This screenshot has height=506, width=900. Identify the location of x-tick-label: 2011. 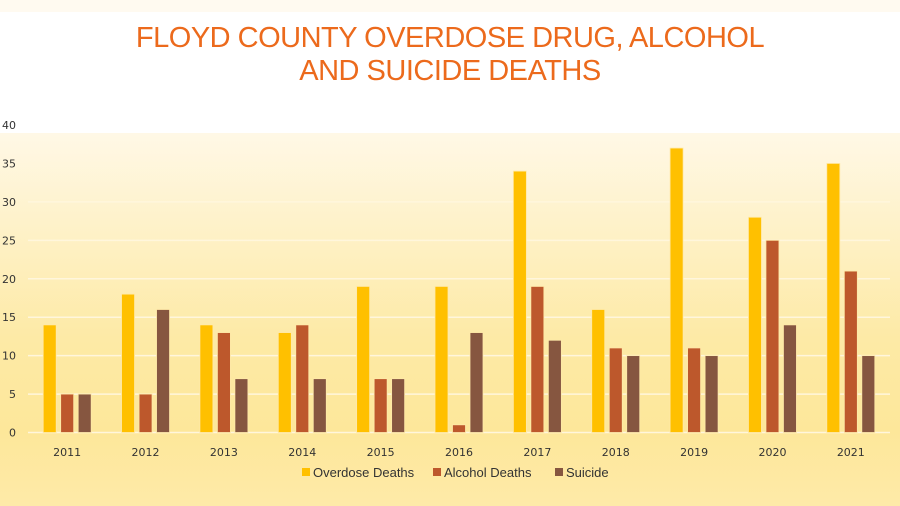
(67, 452).